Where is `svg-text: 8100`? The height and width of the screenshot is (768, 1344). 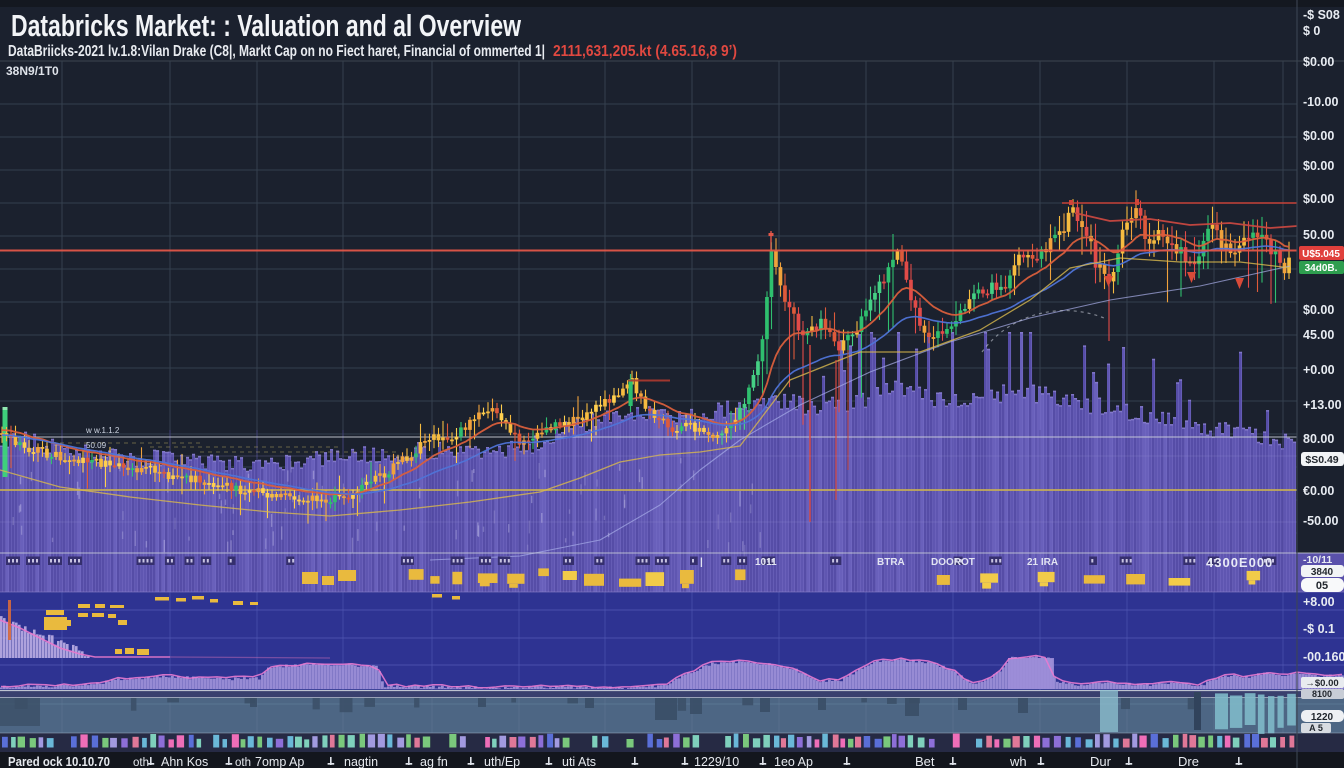 svg-text: 8100 is located at coordinates (1322, 694).